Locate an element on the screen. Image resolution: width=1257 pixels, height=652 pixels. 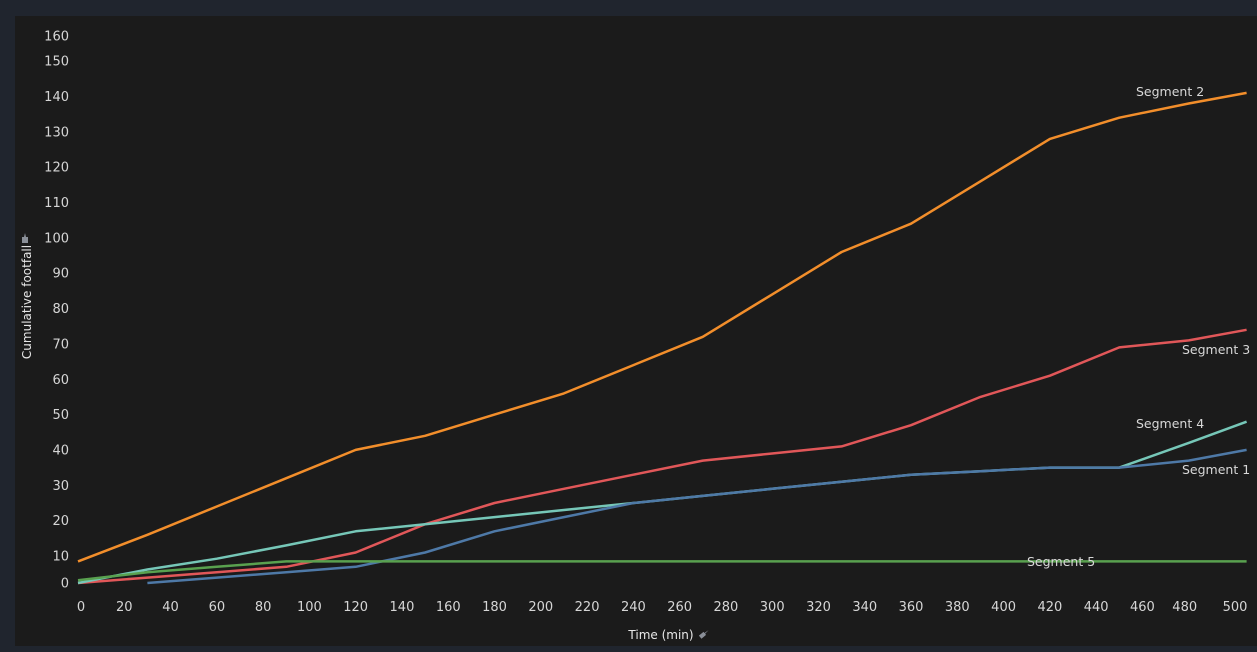
x-tick-label: 240 is located at coordinates (633, 607).